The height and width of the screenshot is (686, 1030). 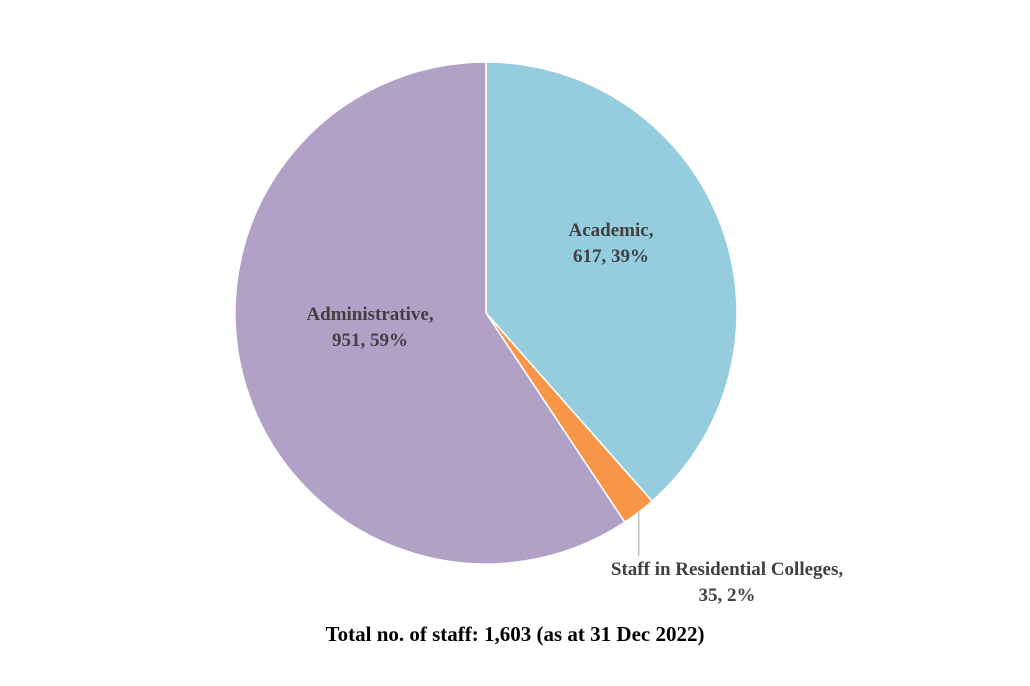 I want to click on label-academic-name: Academic,, so click(x=611, y=230).